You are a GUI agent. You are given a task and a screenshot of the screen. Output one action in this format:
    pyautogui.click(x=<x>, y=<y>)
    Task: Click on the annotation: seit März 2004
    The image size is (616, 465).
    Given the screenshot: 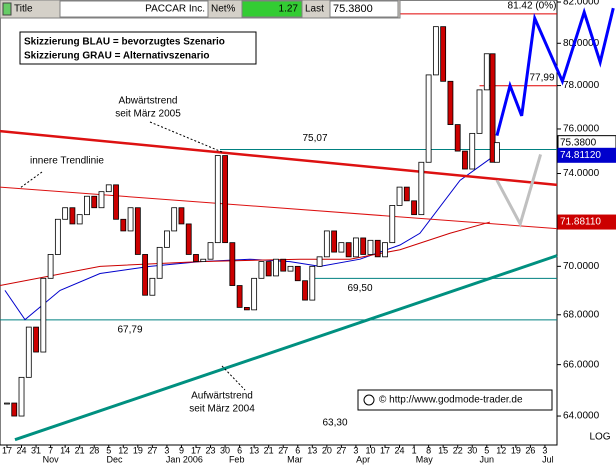 What is the action you would take?
    pyautogui.click(x=222, y=409)
    